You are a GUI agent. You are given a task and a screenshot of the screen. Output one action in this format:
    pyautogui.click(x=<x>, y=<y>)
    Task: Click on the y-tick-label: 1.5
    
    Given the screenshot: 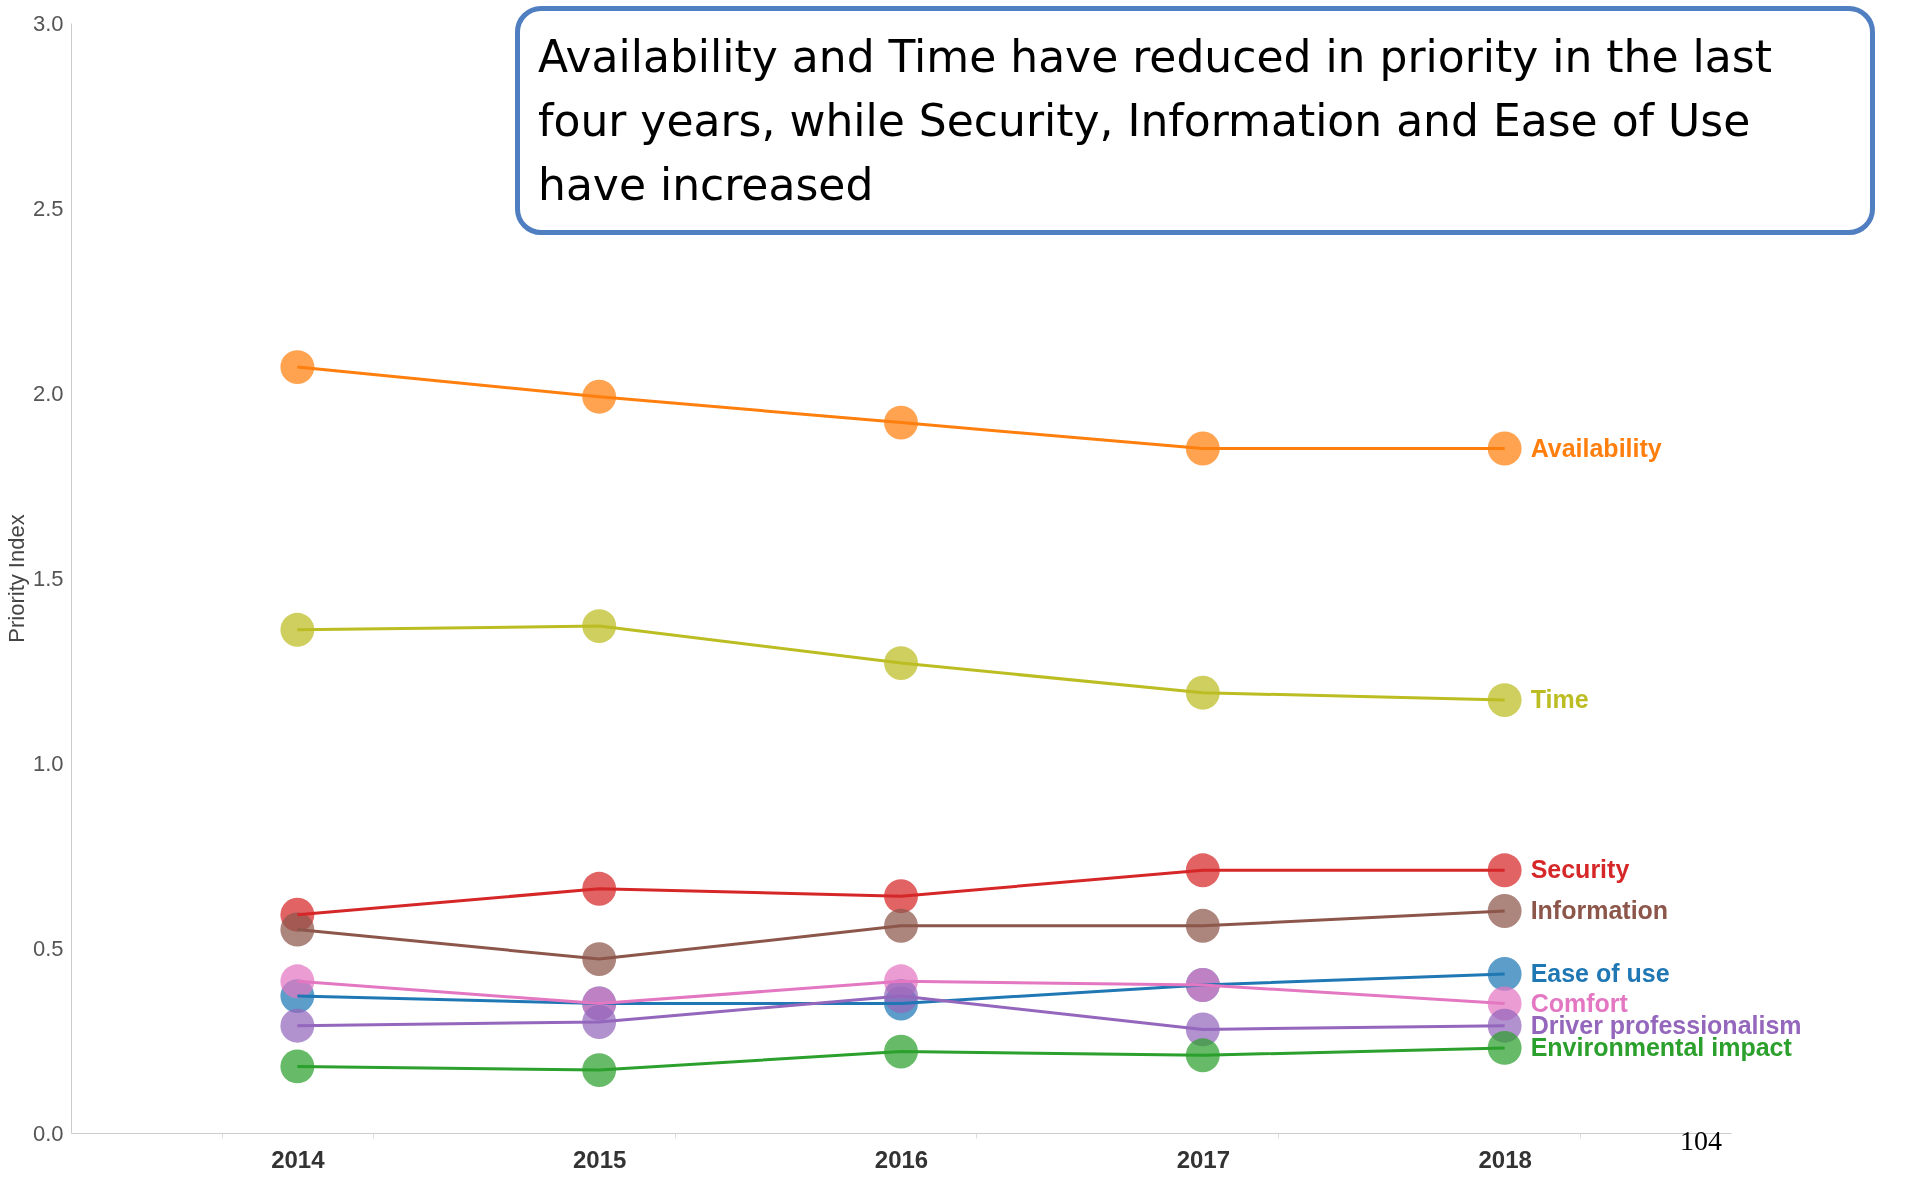 What is the action you would take?
    pyautogui.click(x=48, y=578)
    